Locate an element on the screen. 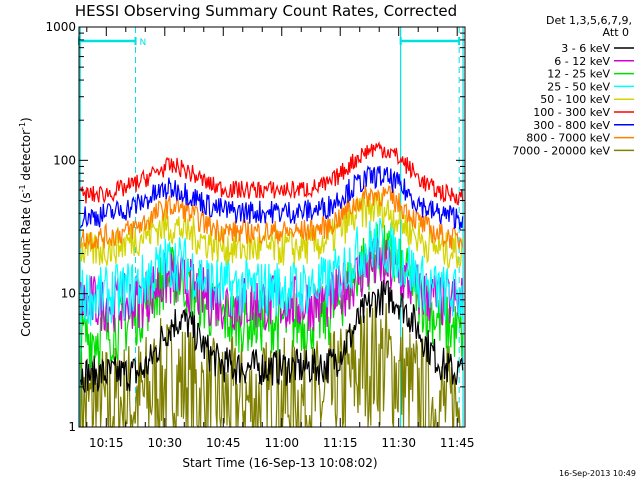 The height and width of the screenshot is (480, 640). timestamp: 16-Sep-2013 10:49 is located at coordinates (597, 473).